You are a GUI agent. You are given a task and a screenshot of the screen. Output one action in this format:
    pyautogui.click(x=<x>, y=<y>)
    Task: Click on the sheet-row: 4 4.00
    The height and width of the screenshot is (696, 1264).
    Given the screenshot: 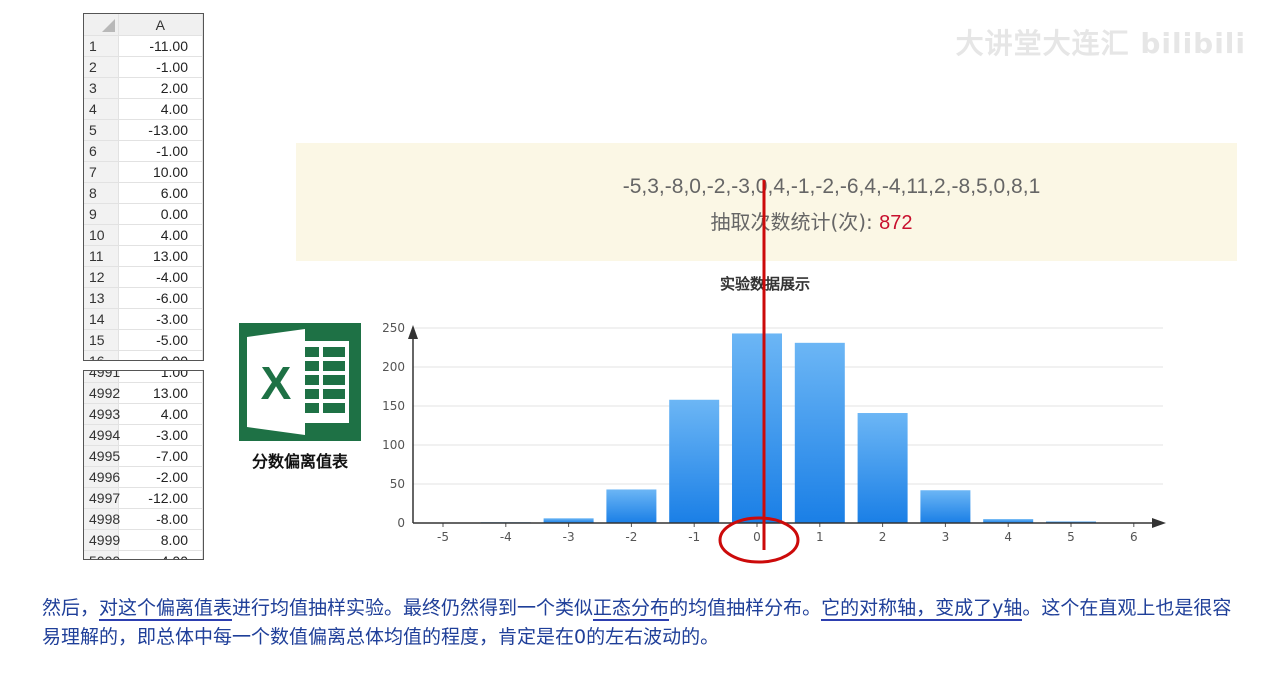 What is the action you would take?
    pyautogui.click(x=143, y=109)
    